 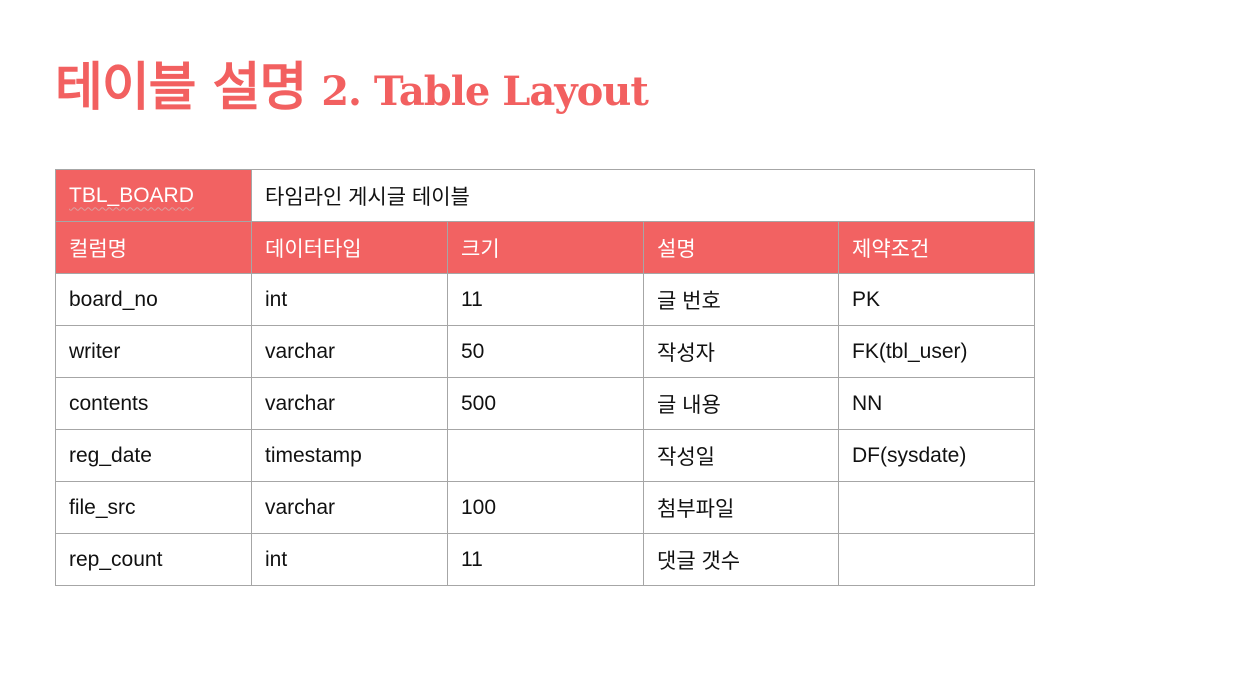 What do you see at coordinates (153, 247) in the screenshot?
I see `header-column-name: 컬럼명` at bounding box center [153, 247].